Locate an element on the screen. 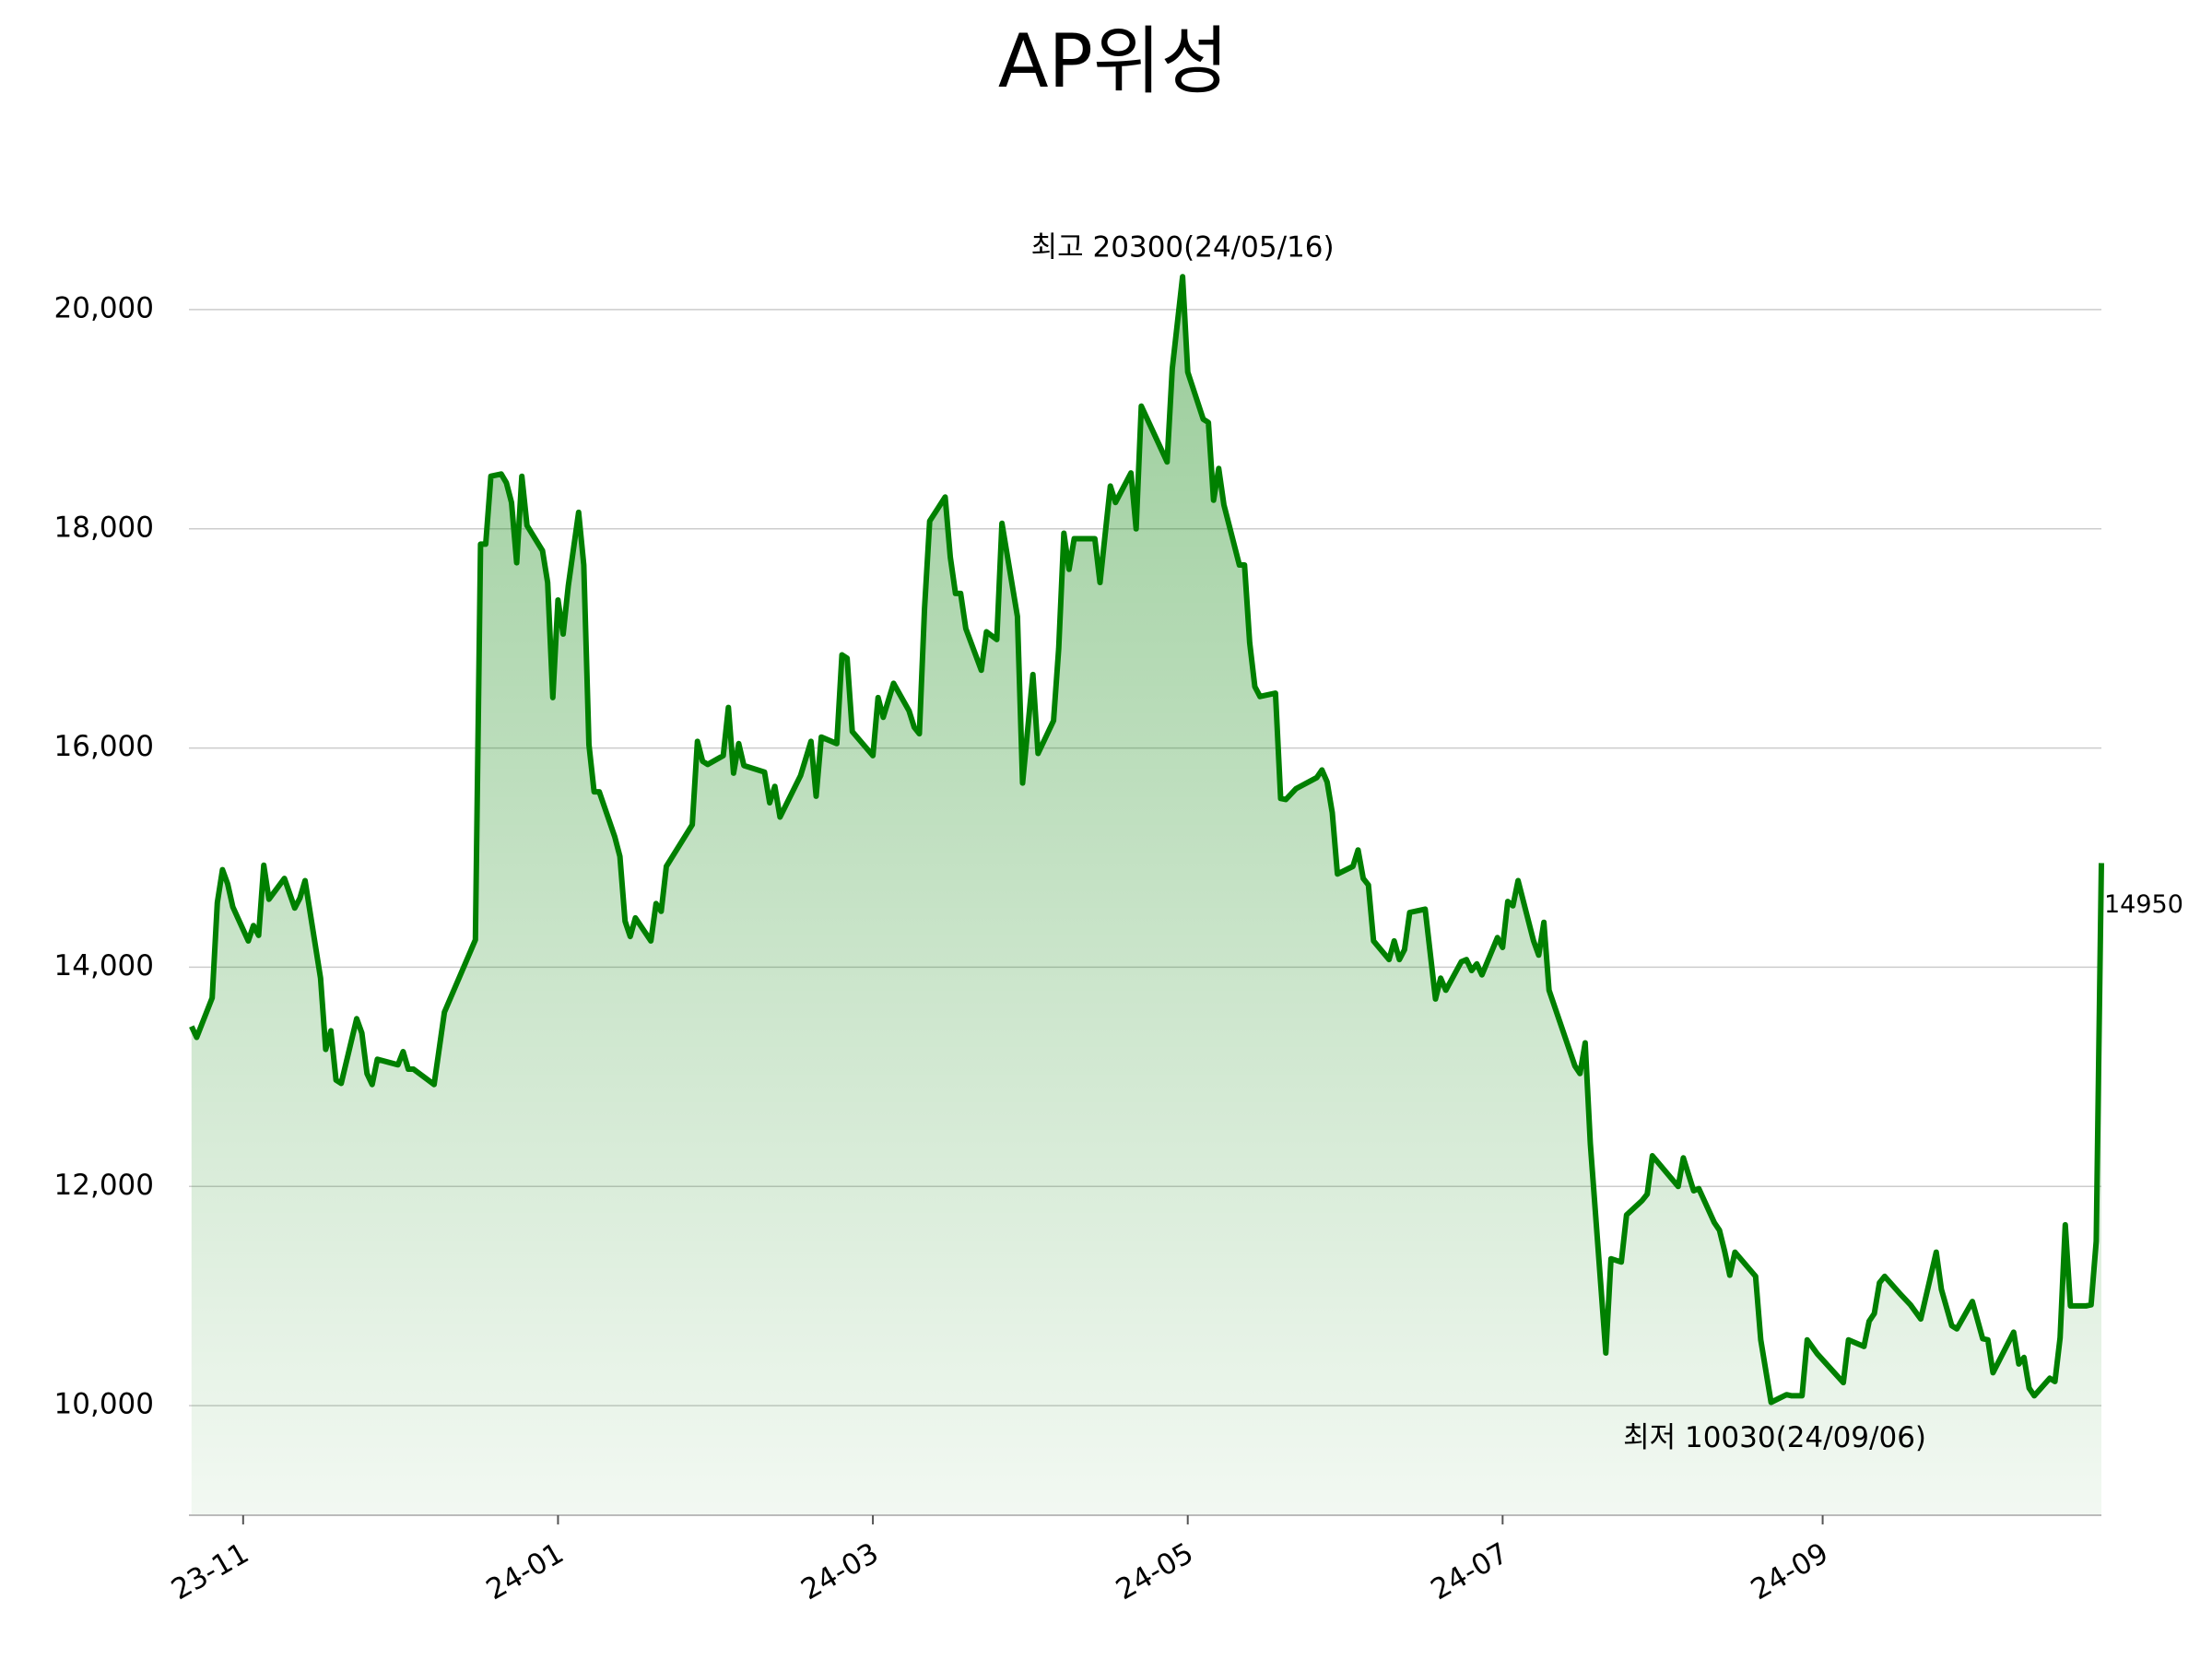  chart-title: AP위성 is located at coordinates (1113, 61).